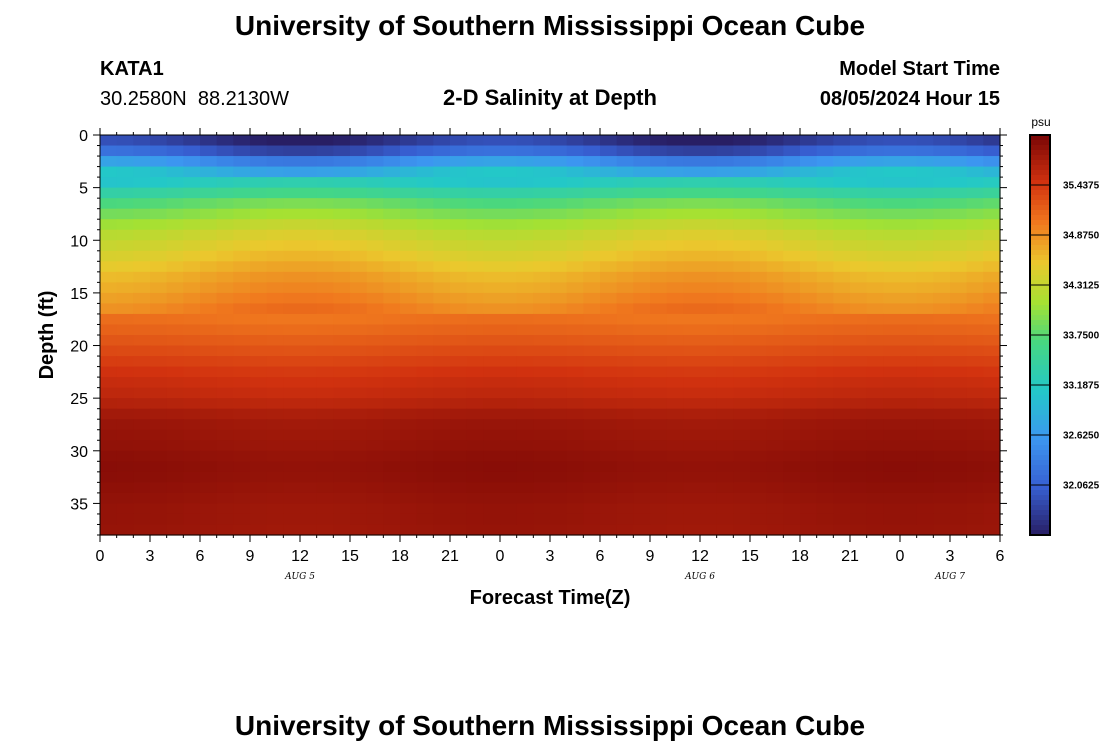 The image size is (1100, 750). I want to click on x-tick-label: 6, so click(600, 556).